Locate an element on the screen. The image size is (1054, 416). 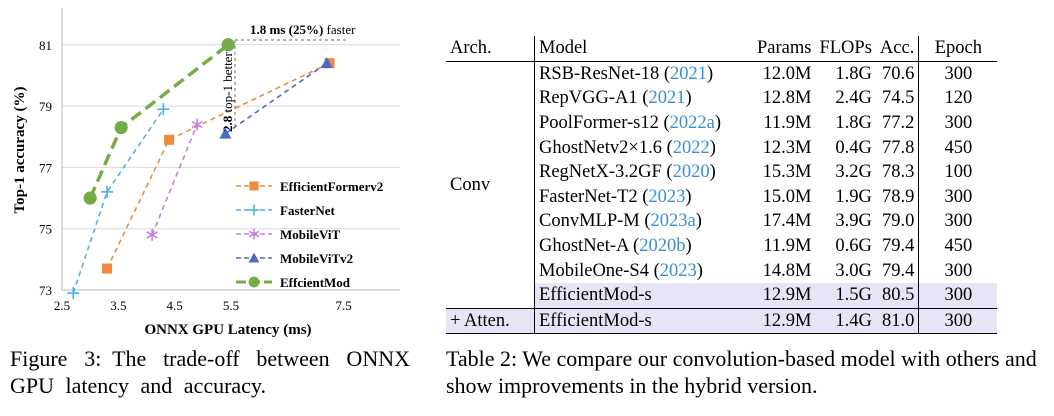
model-name: MobileOne-S4 ( is located at coordinates (599, 270).